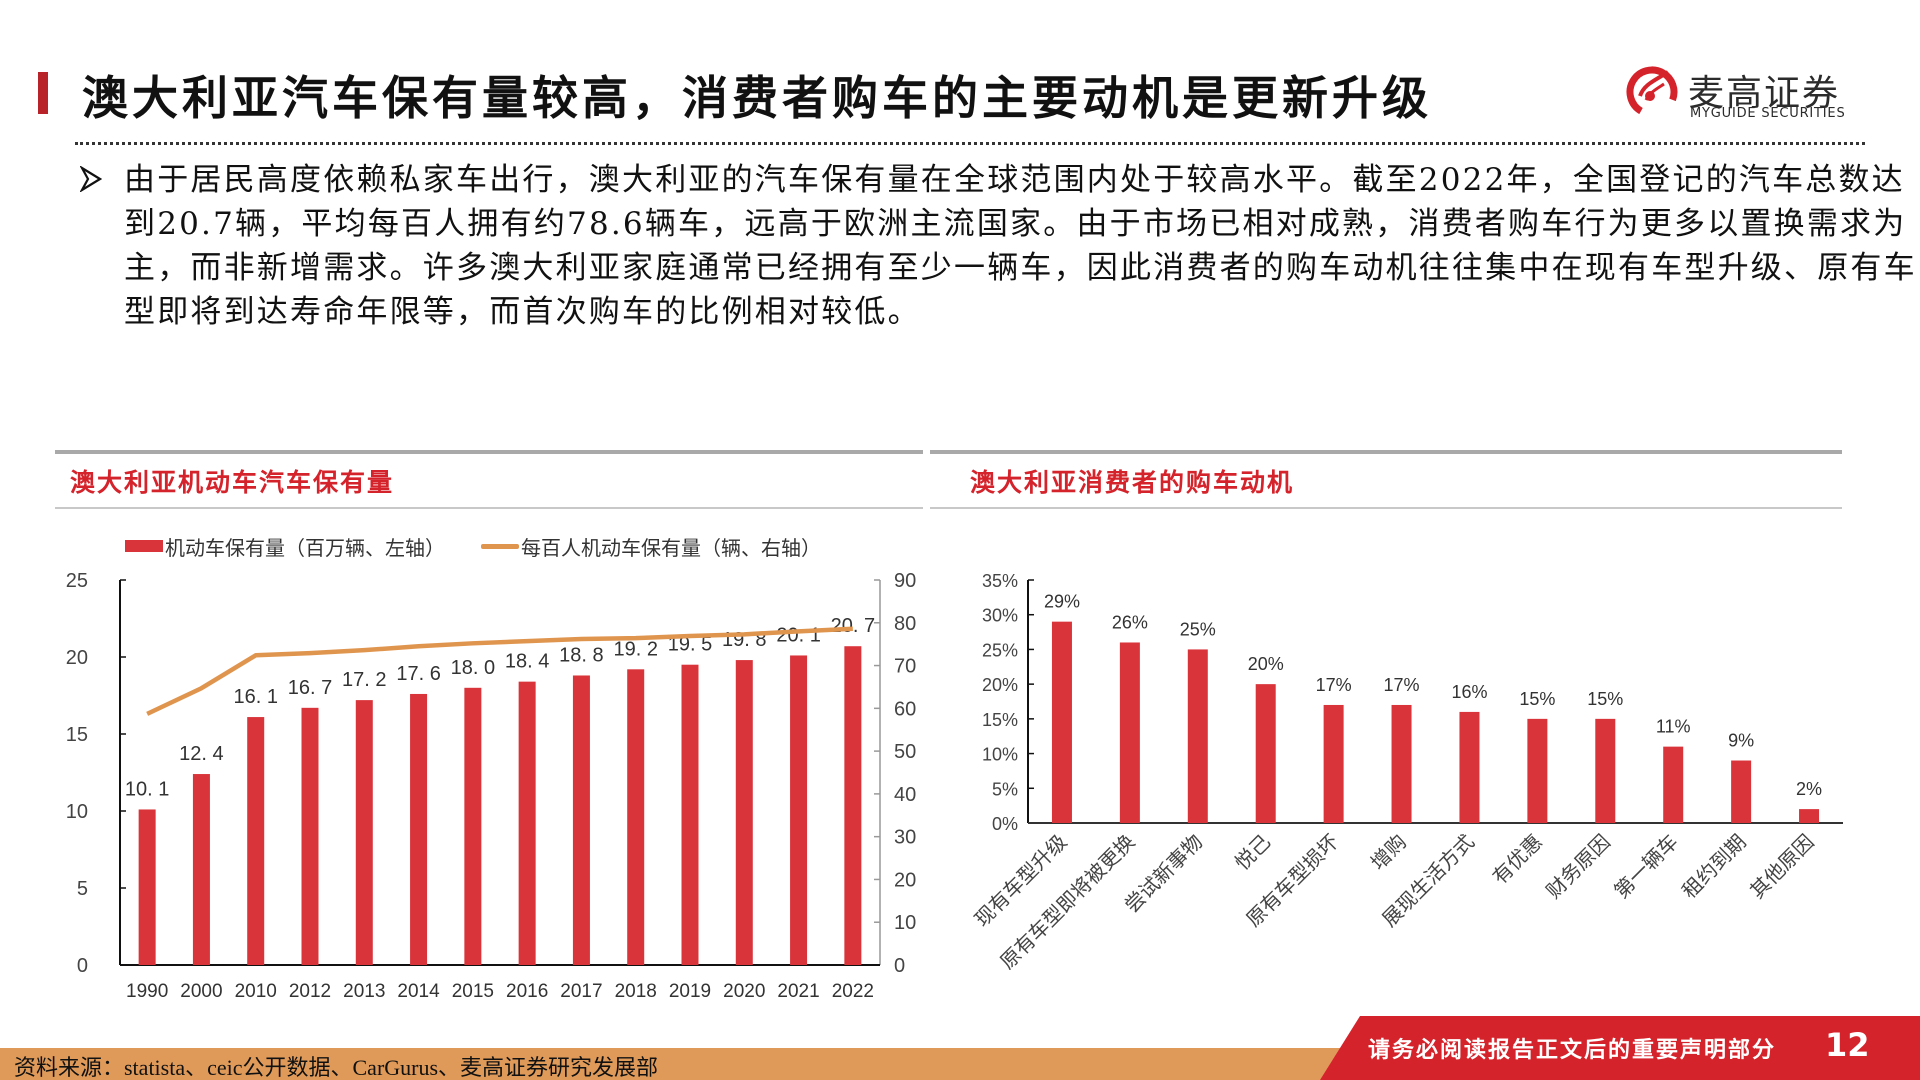 This screenshot has width=1920, height=1080. Describe the element at coordinates (500, 546) in the screenshot. I see `line-series-swatch` at that location.